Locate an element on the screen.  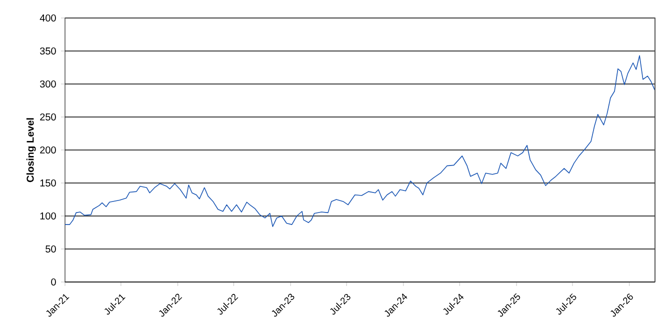
y-tick-label: 400 is located at coordinates (48, 18).